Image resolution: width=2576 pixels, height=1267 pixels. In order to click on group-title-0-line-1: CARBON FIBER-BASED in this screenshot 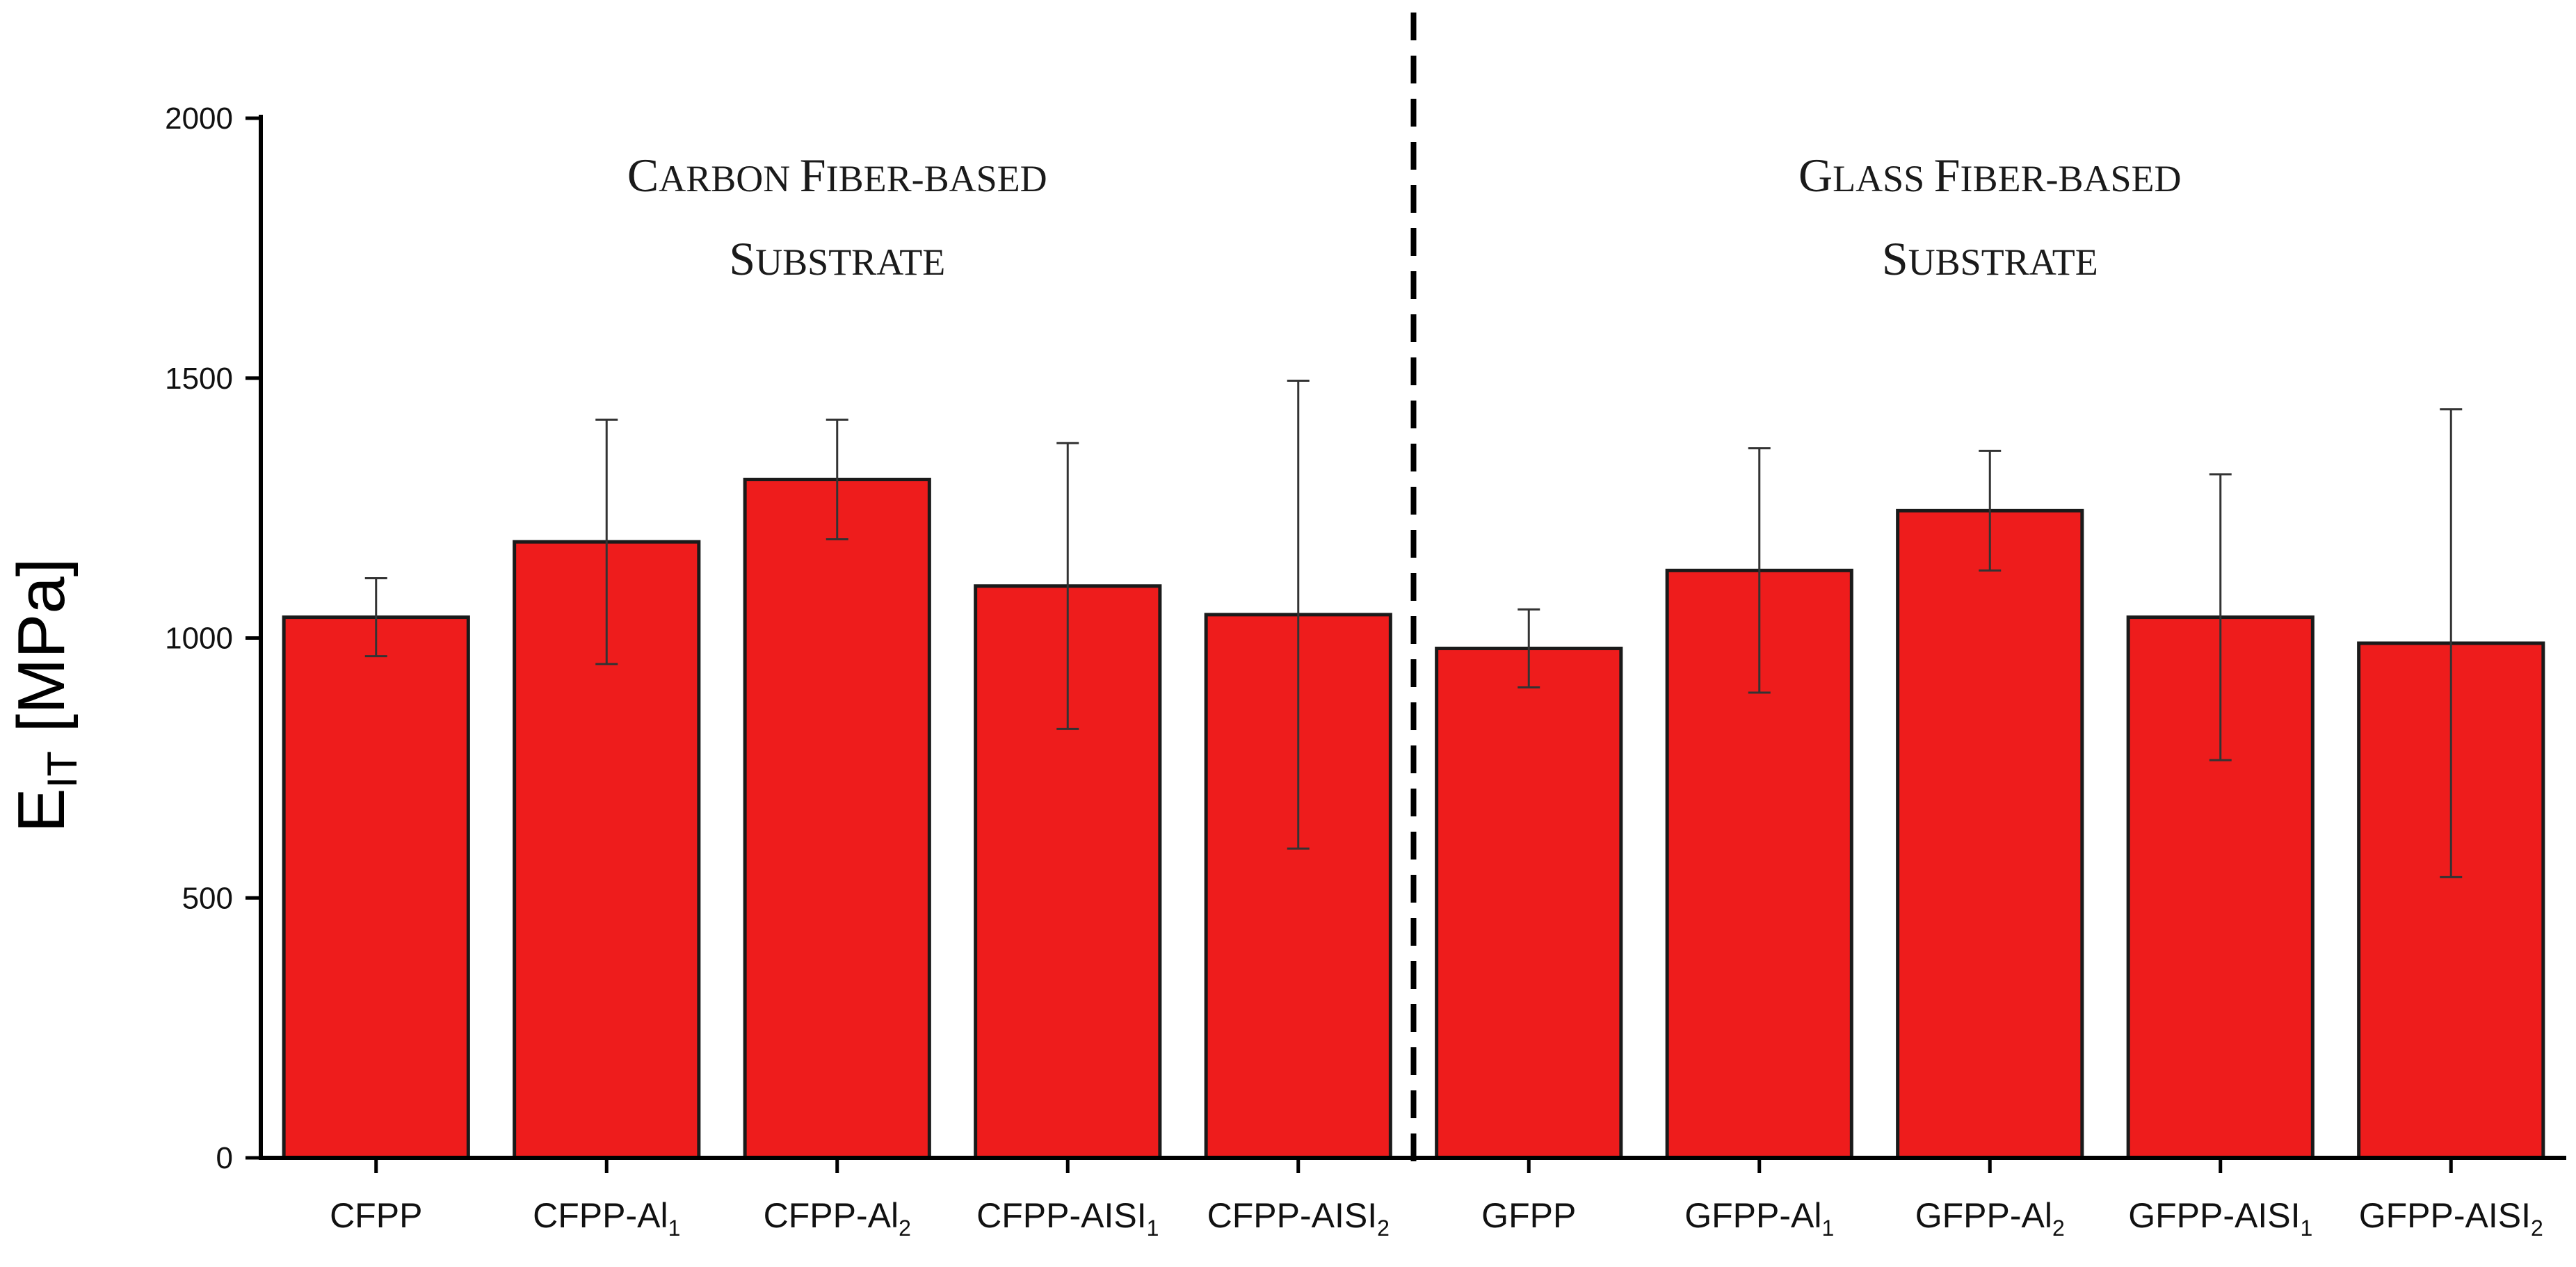, I will do `click(837, 175)`.